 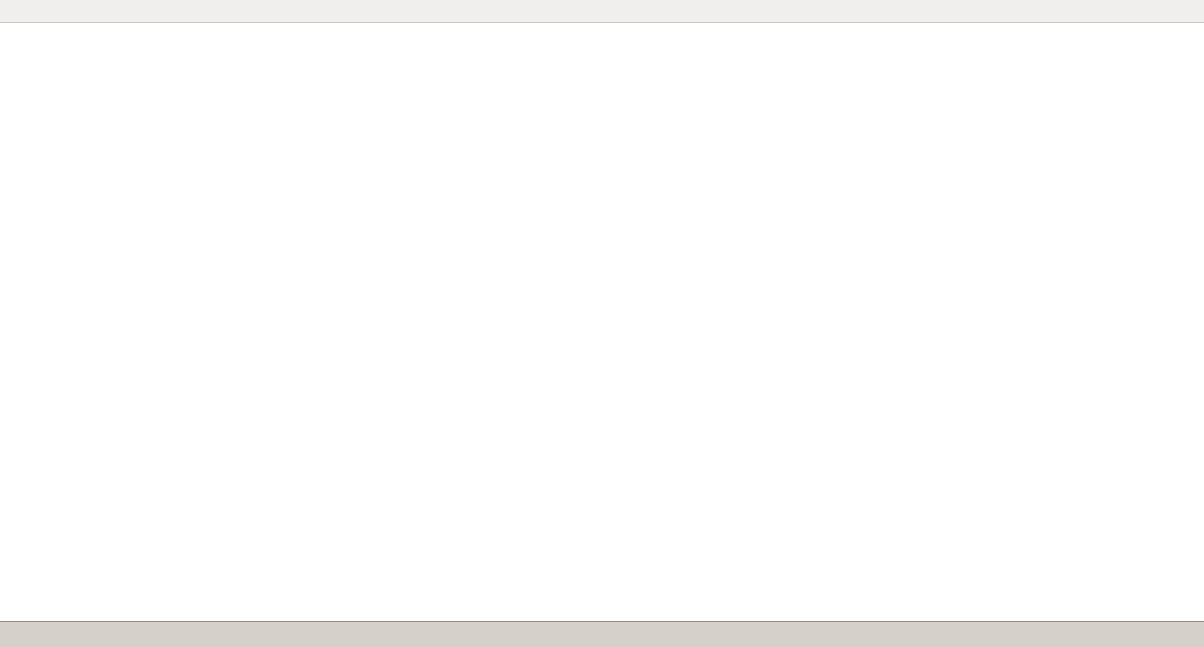 I want to click on chart-title, so click(x=9, y=36).